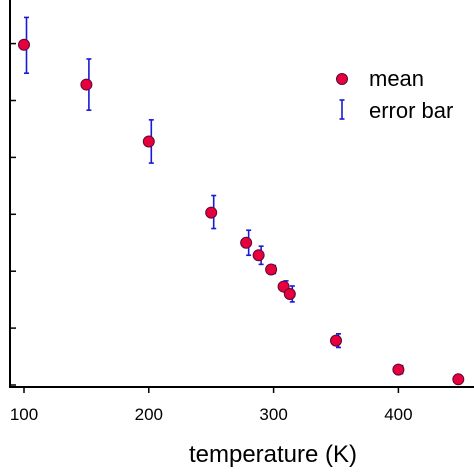 Image resolution: width=474 pixels, height=474 pixels. Describe the element at coordinates (342, 109) in the screenshot. I see `legend-errorbar-marker` at that location.